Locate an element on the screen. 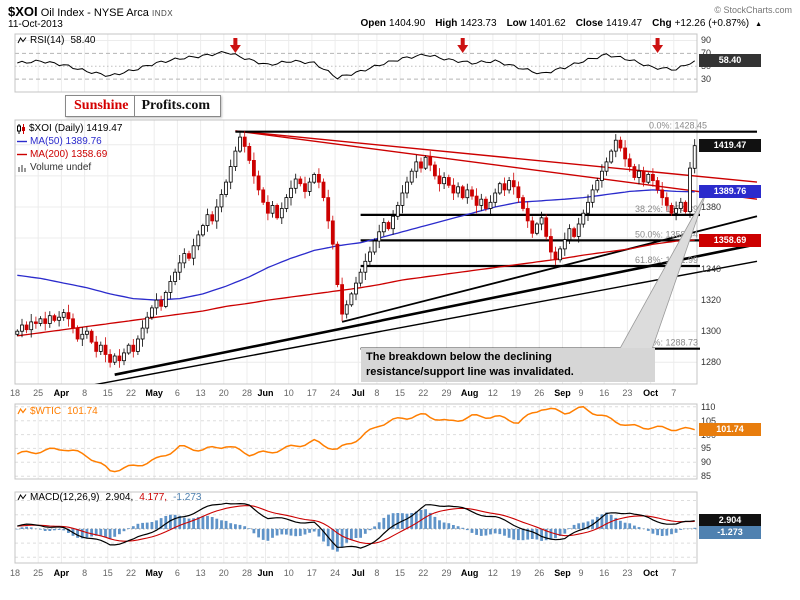 The width and height of the screenshot is (800, 600). rsi-vgrid is located at coordinates (344, 63).